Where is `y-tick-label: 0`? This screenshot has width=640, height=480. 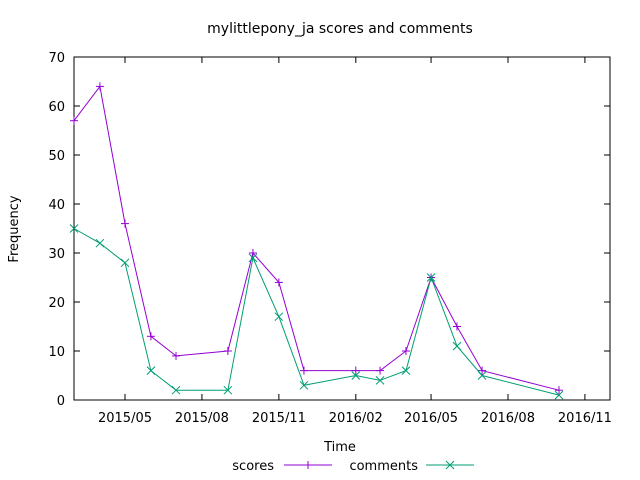 y-tick-label: 0 is located at coordinates (61, 401).